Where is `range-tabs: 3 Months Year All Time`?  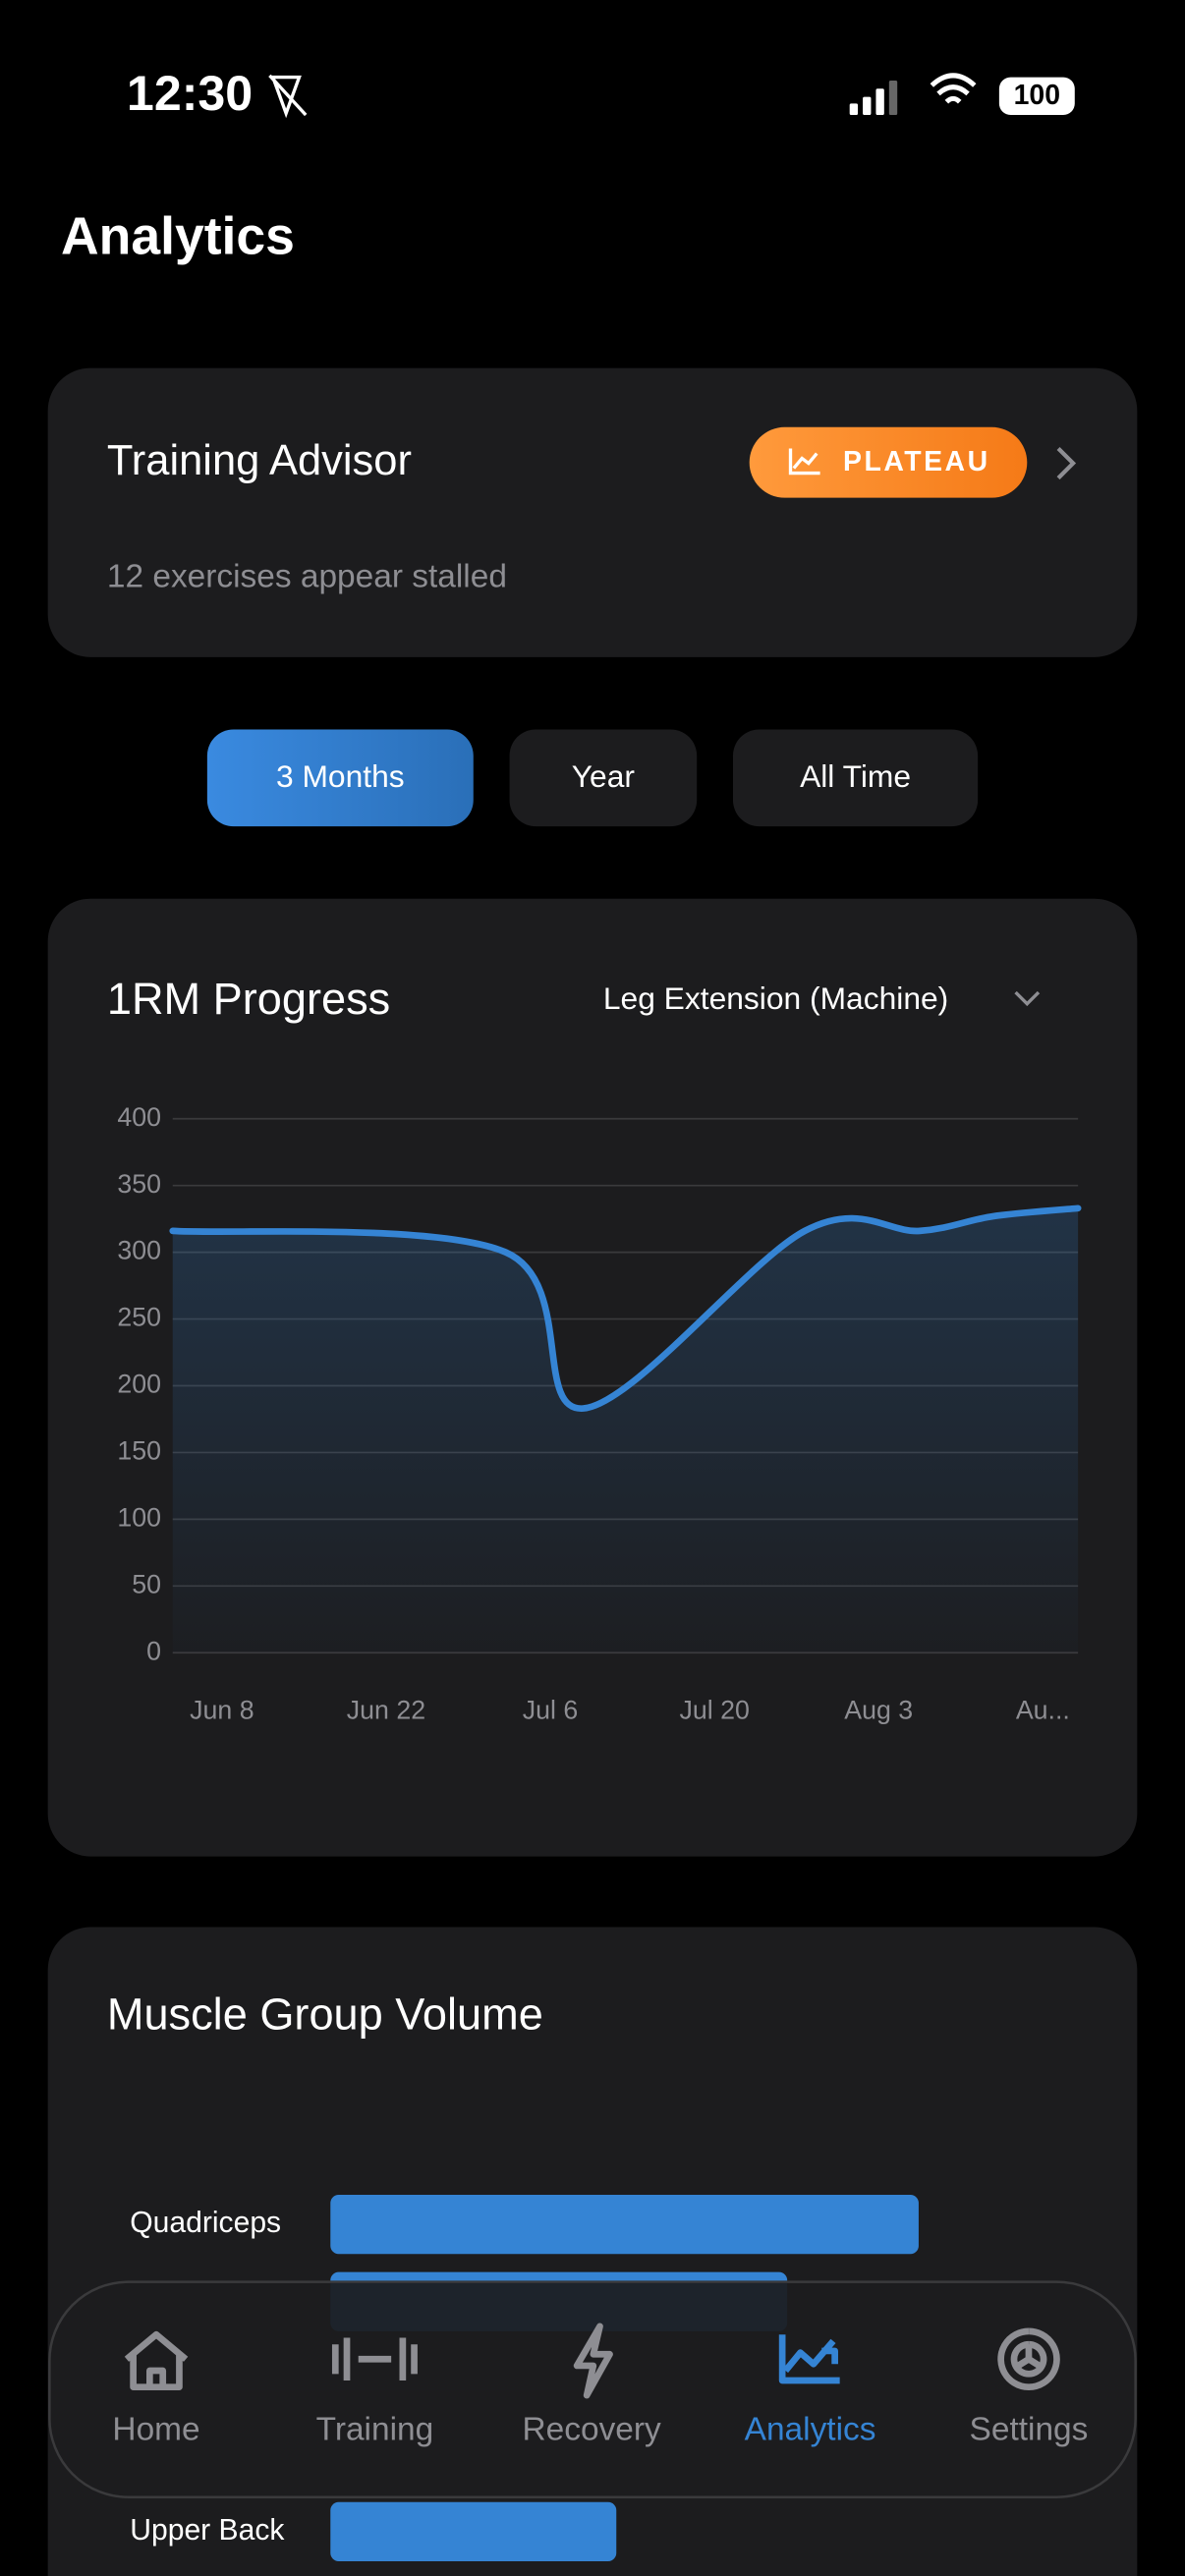 range-tabs: 3 Months Year All Time is located at coordinates (592, 778).